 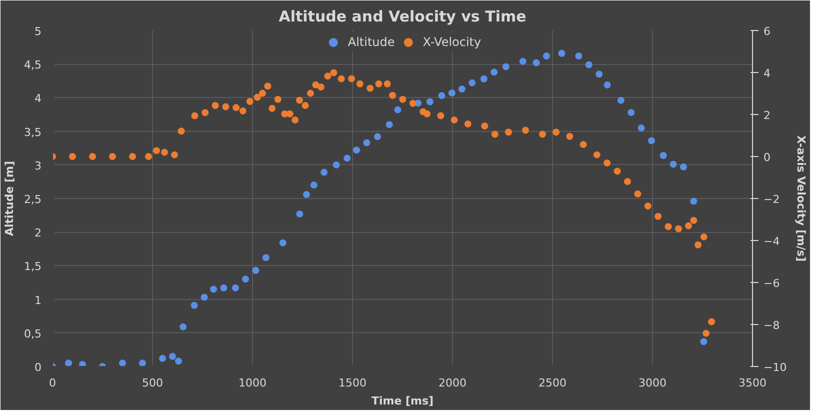 I want to click on chart-title: Altitude and Velocity vs Time, so click(x=402, y=17).